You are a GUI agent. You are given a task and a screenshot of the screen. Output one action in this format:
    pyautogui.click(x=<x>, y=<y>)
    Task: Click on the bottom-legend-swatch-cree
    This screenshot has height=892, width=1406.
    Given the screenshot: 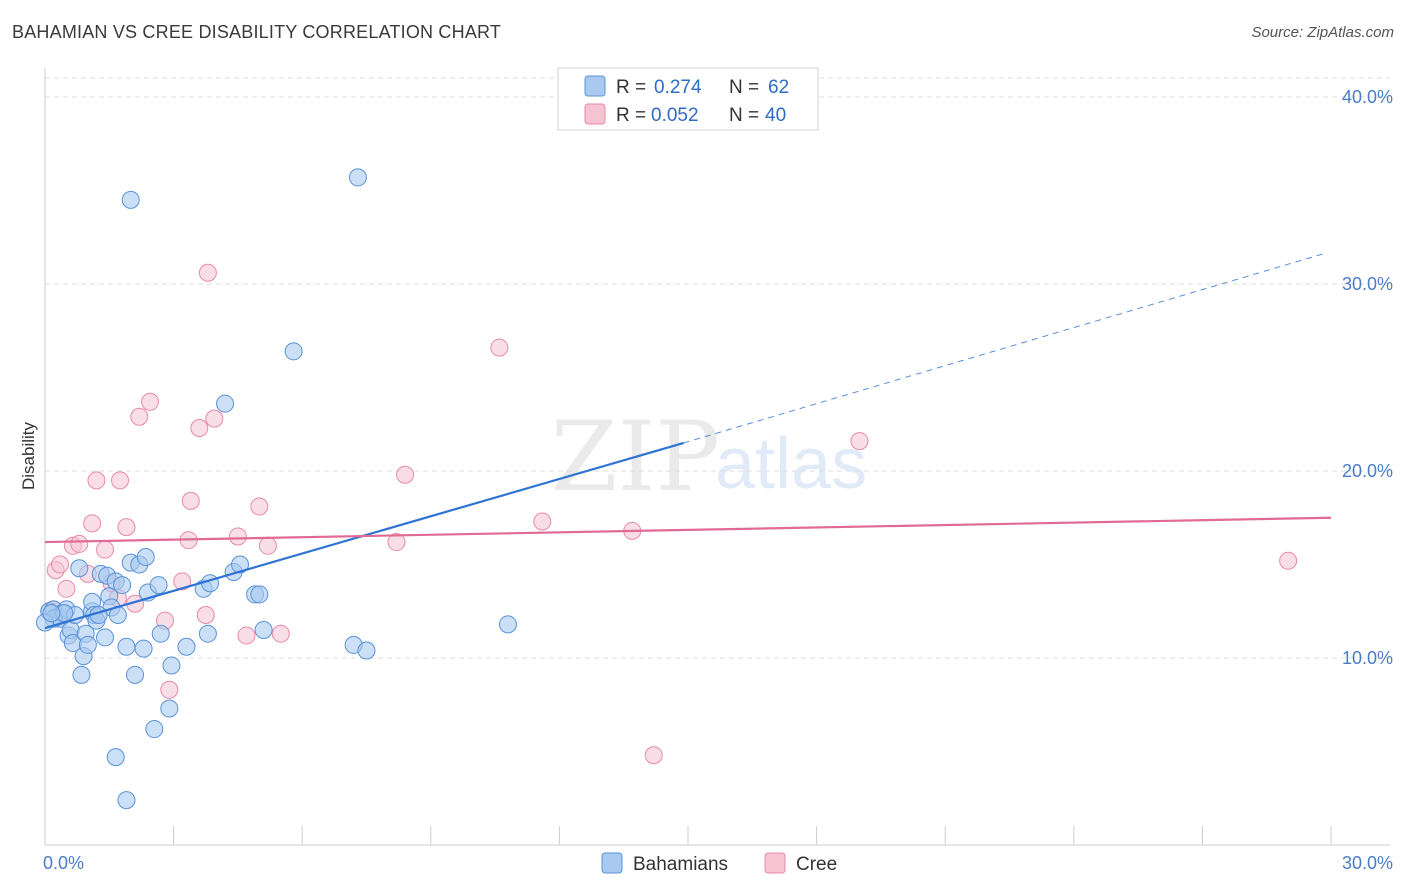 What is the action you would take?
    pyautogui.click(x=775, y=863)
    